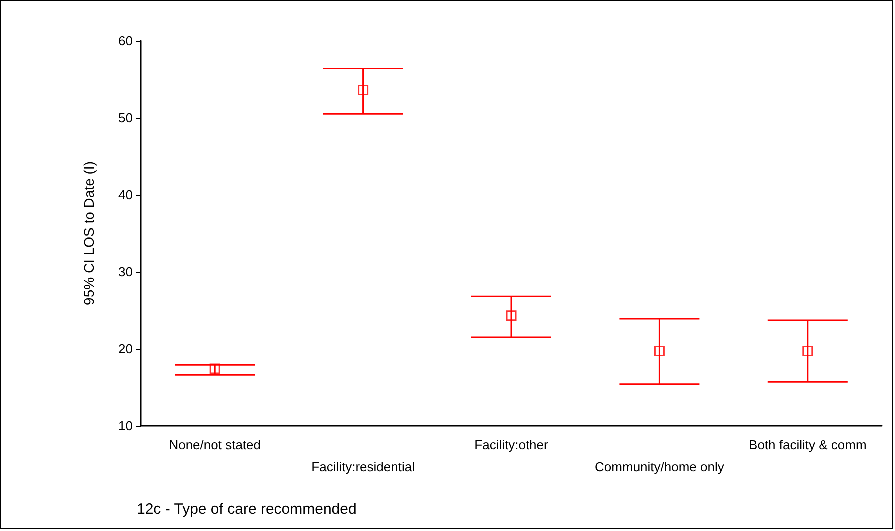 The image size is (895, 531). What do you see at coordinates (247, 509) in the screenshot?
I see `x-axis-title: 12c - Type of care recommended` at bounding box center [247, 509].